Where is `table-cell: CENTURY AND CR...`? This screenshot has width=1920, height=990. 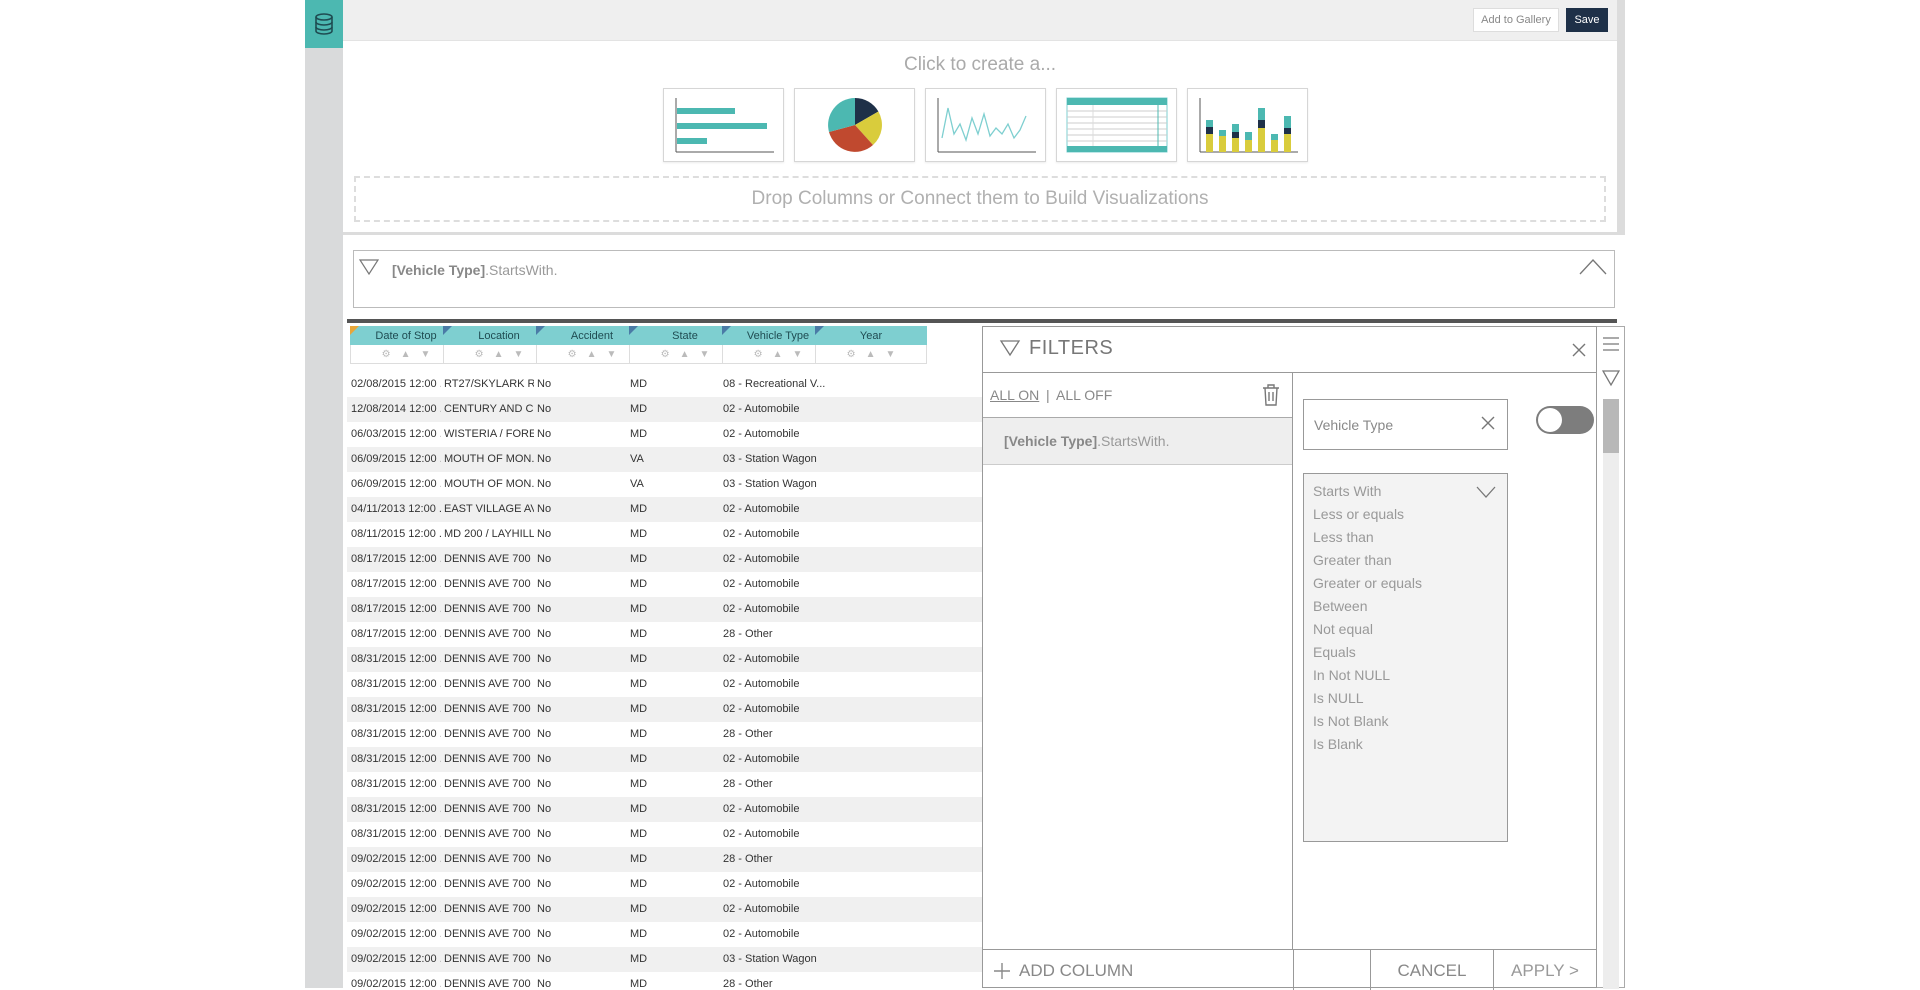
table-cell: CENTURY AND CR... is located at coordinates (489, 409).